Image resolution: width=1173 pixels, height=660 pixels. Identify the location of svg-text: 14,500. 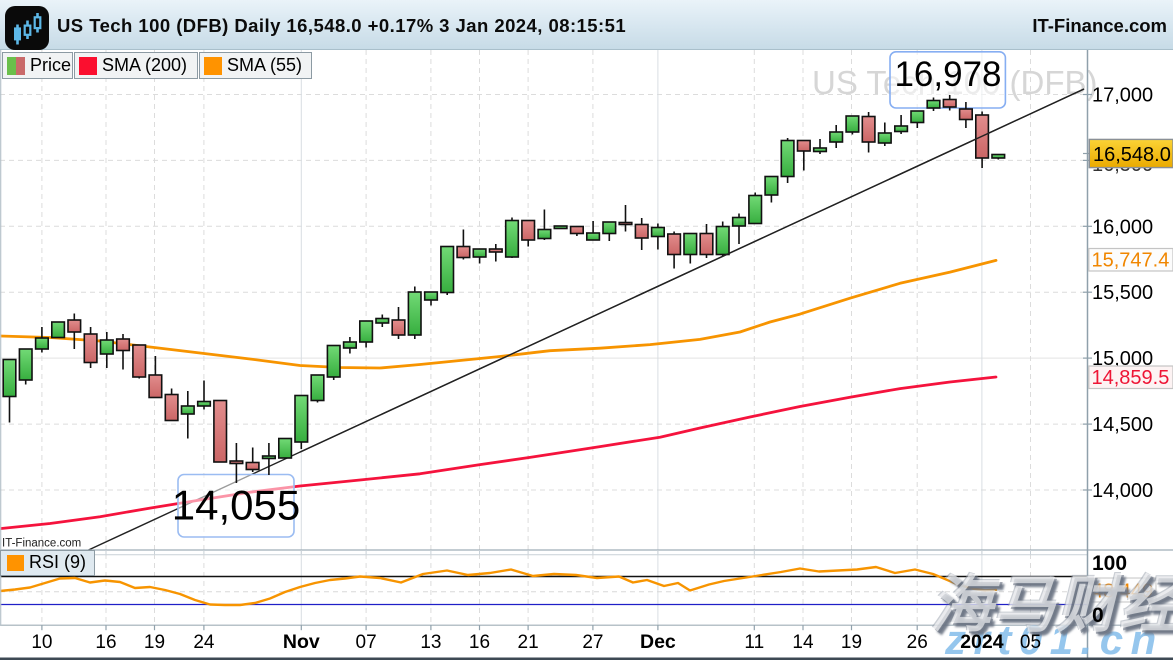
(1122, 425).